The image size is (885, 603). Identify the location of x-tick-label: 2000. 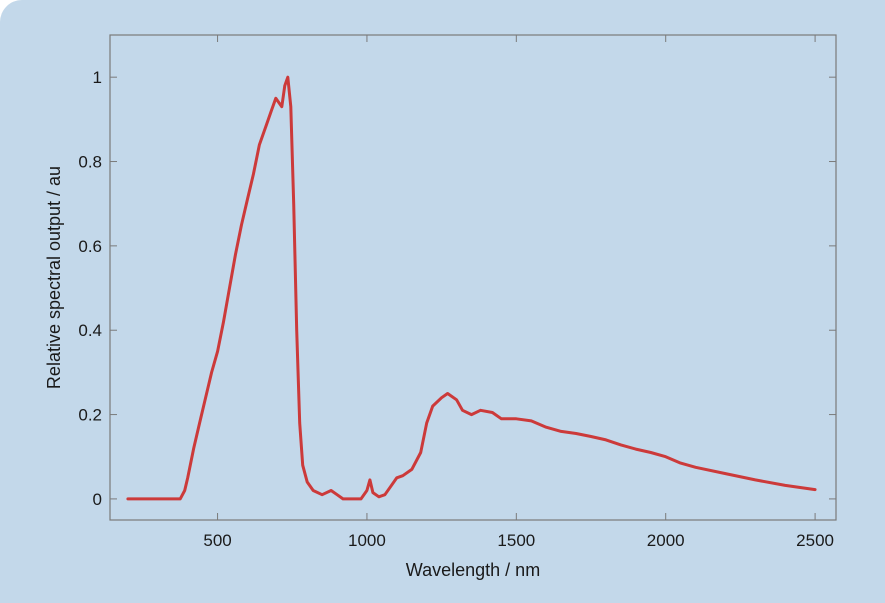
(666, 540).